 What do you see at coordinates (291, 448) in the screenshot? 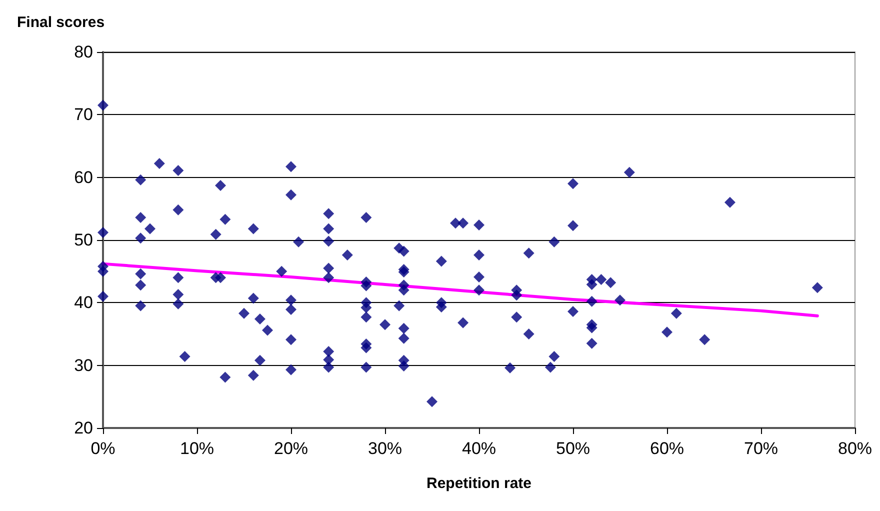
I see `x-tick-label: 20%` at bounding box center [291, 448].